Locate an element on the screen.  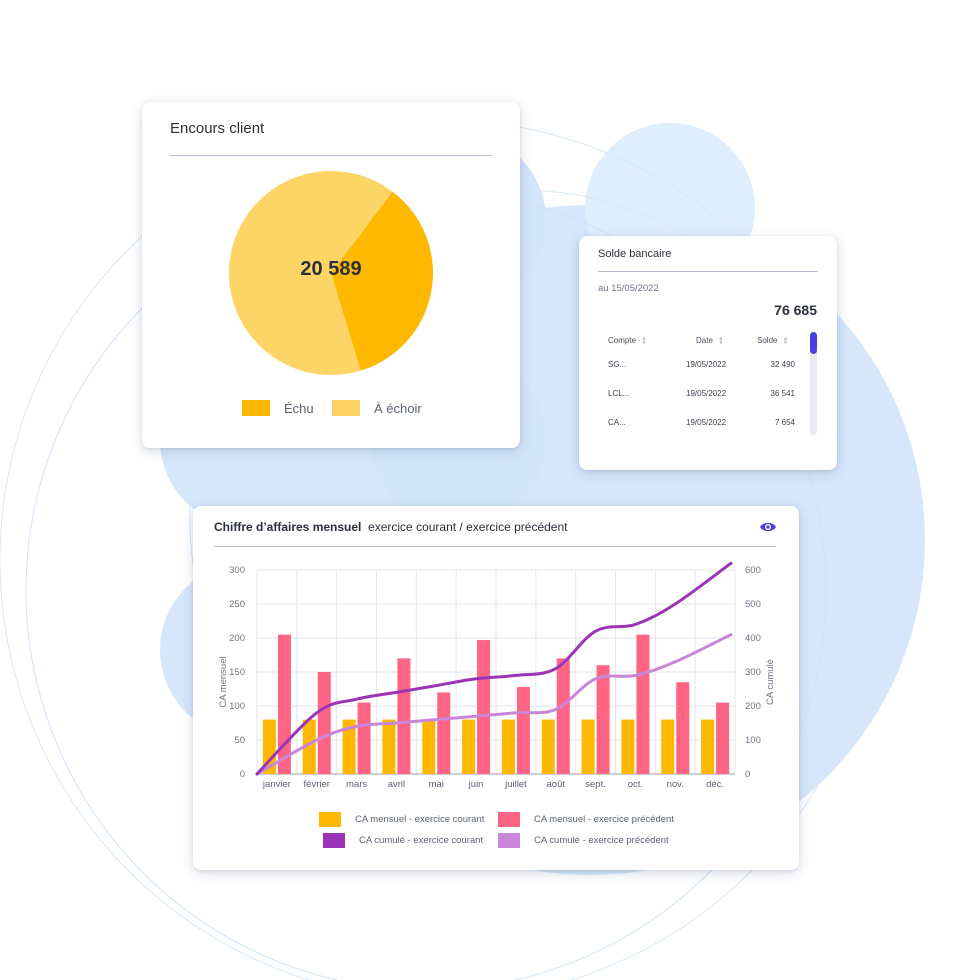
pie-slice-a-echoir is located at coordinates (311, 273).